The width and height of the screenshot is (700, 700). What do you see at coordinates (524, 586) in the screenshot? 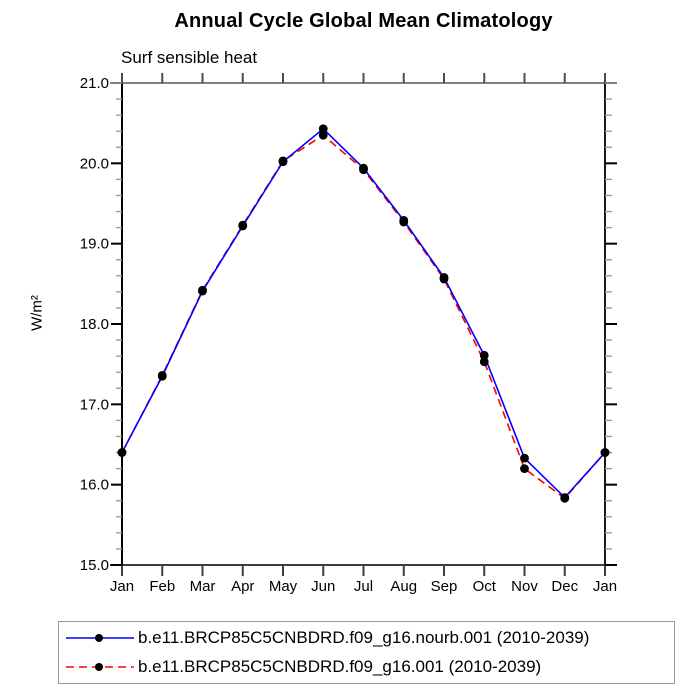
I see `x-tick-label: Nov` at bounding box center [524, 586].